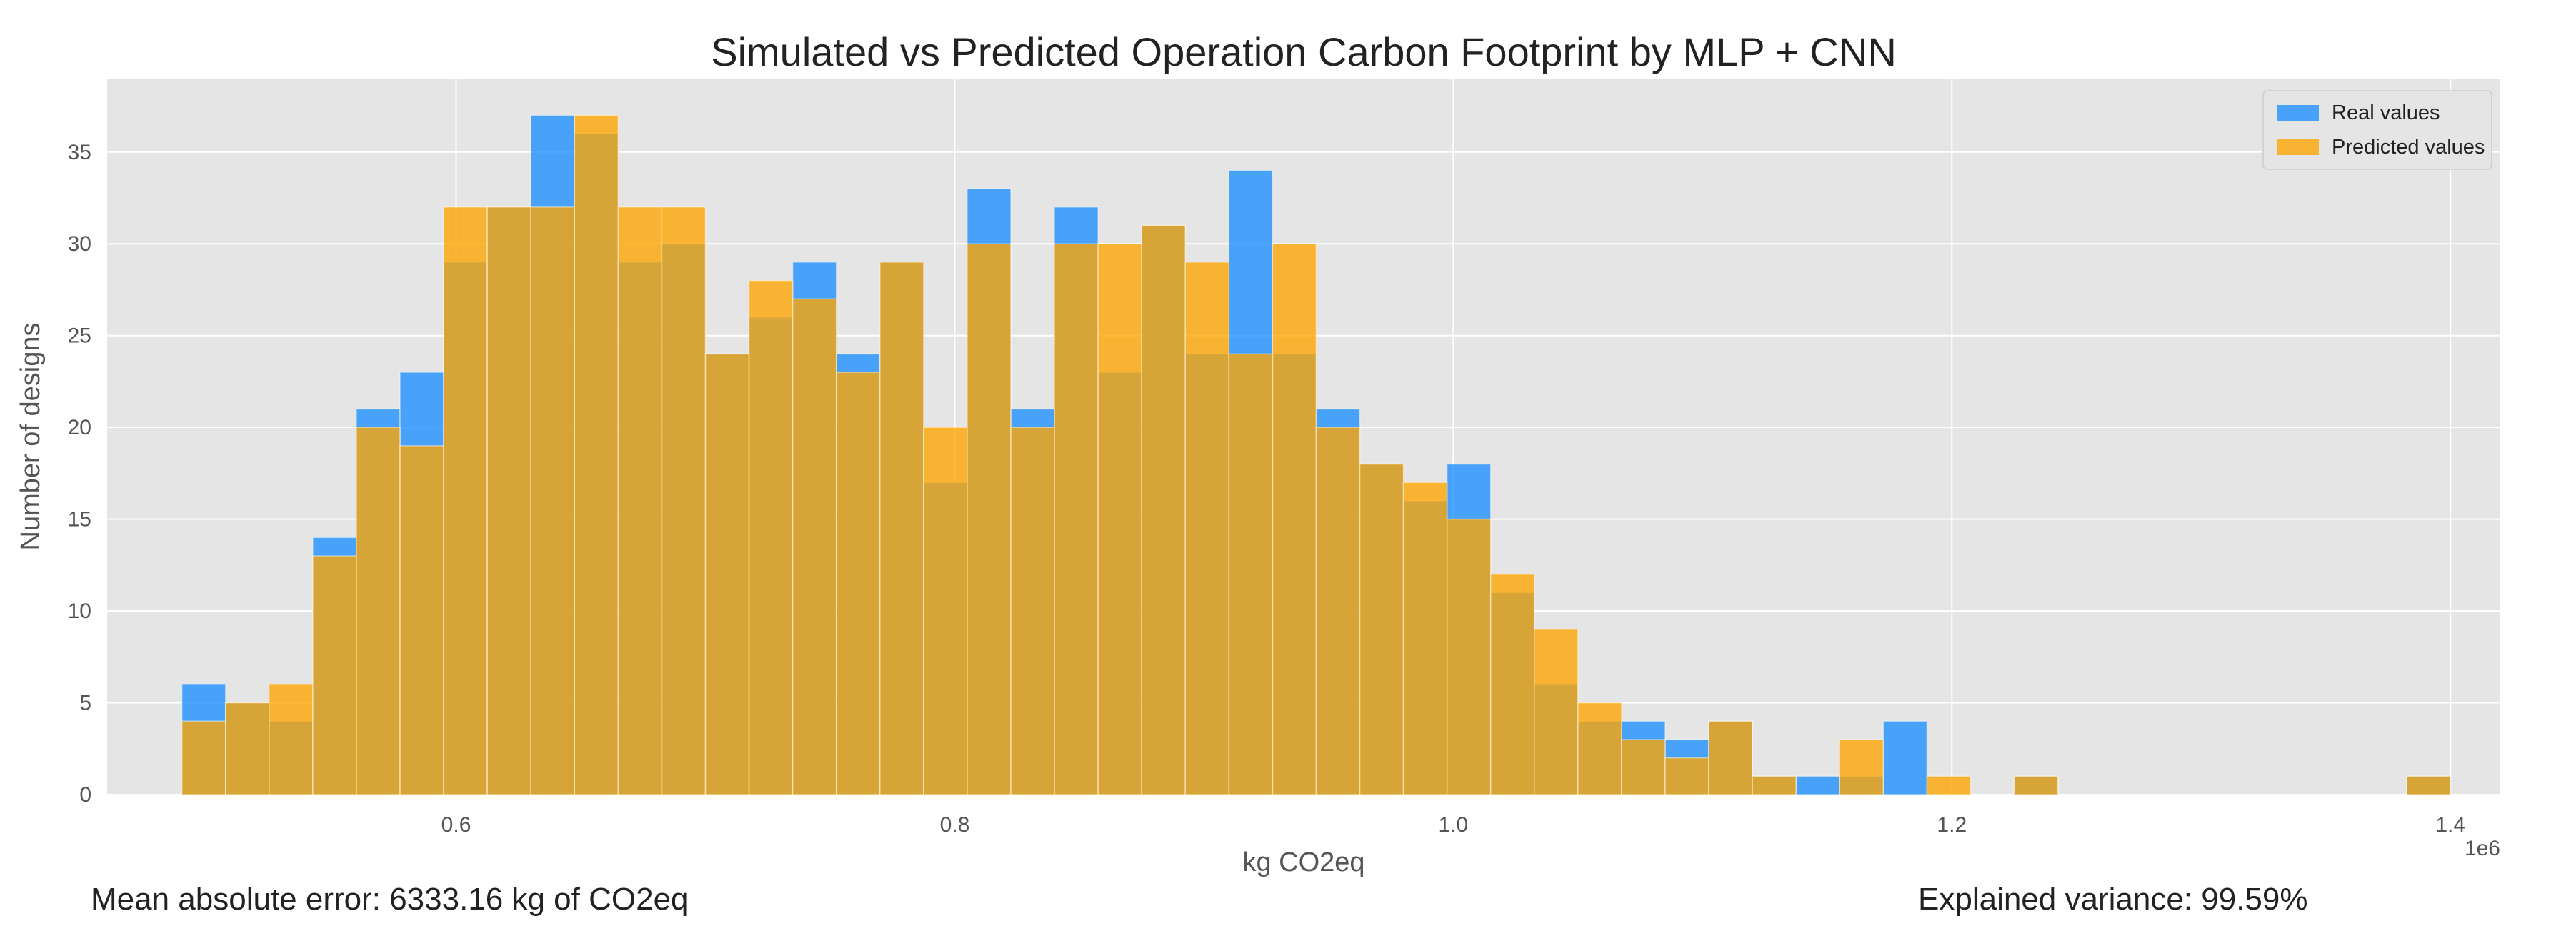  I want to click on x-axis-offset-label: 1e6, so click(2483, 848).